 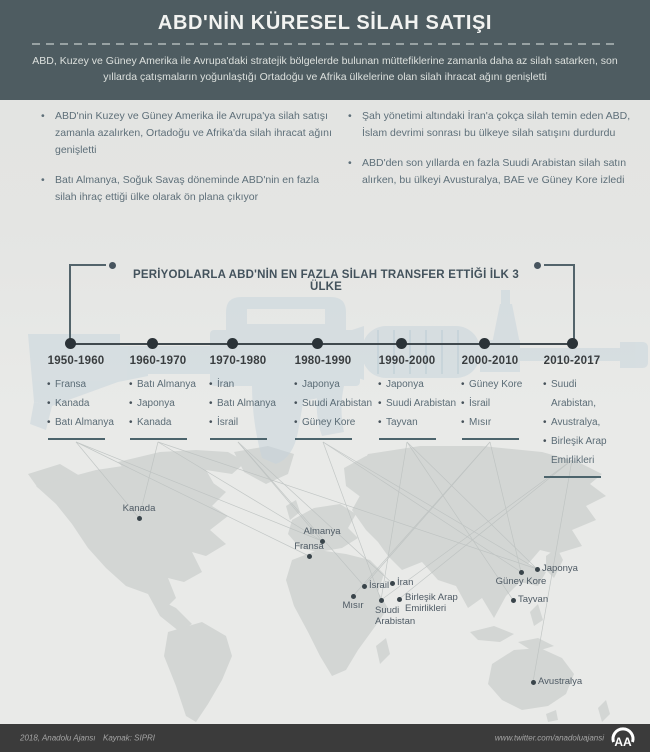 What do you see at coordinates (58, 738) in the screenshot?
I see `footer-credit: 2018, Anadolu Ajansı` at bounding box center [58, 738].